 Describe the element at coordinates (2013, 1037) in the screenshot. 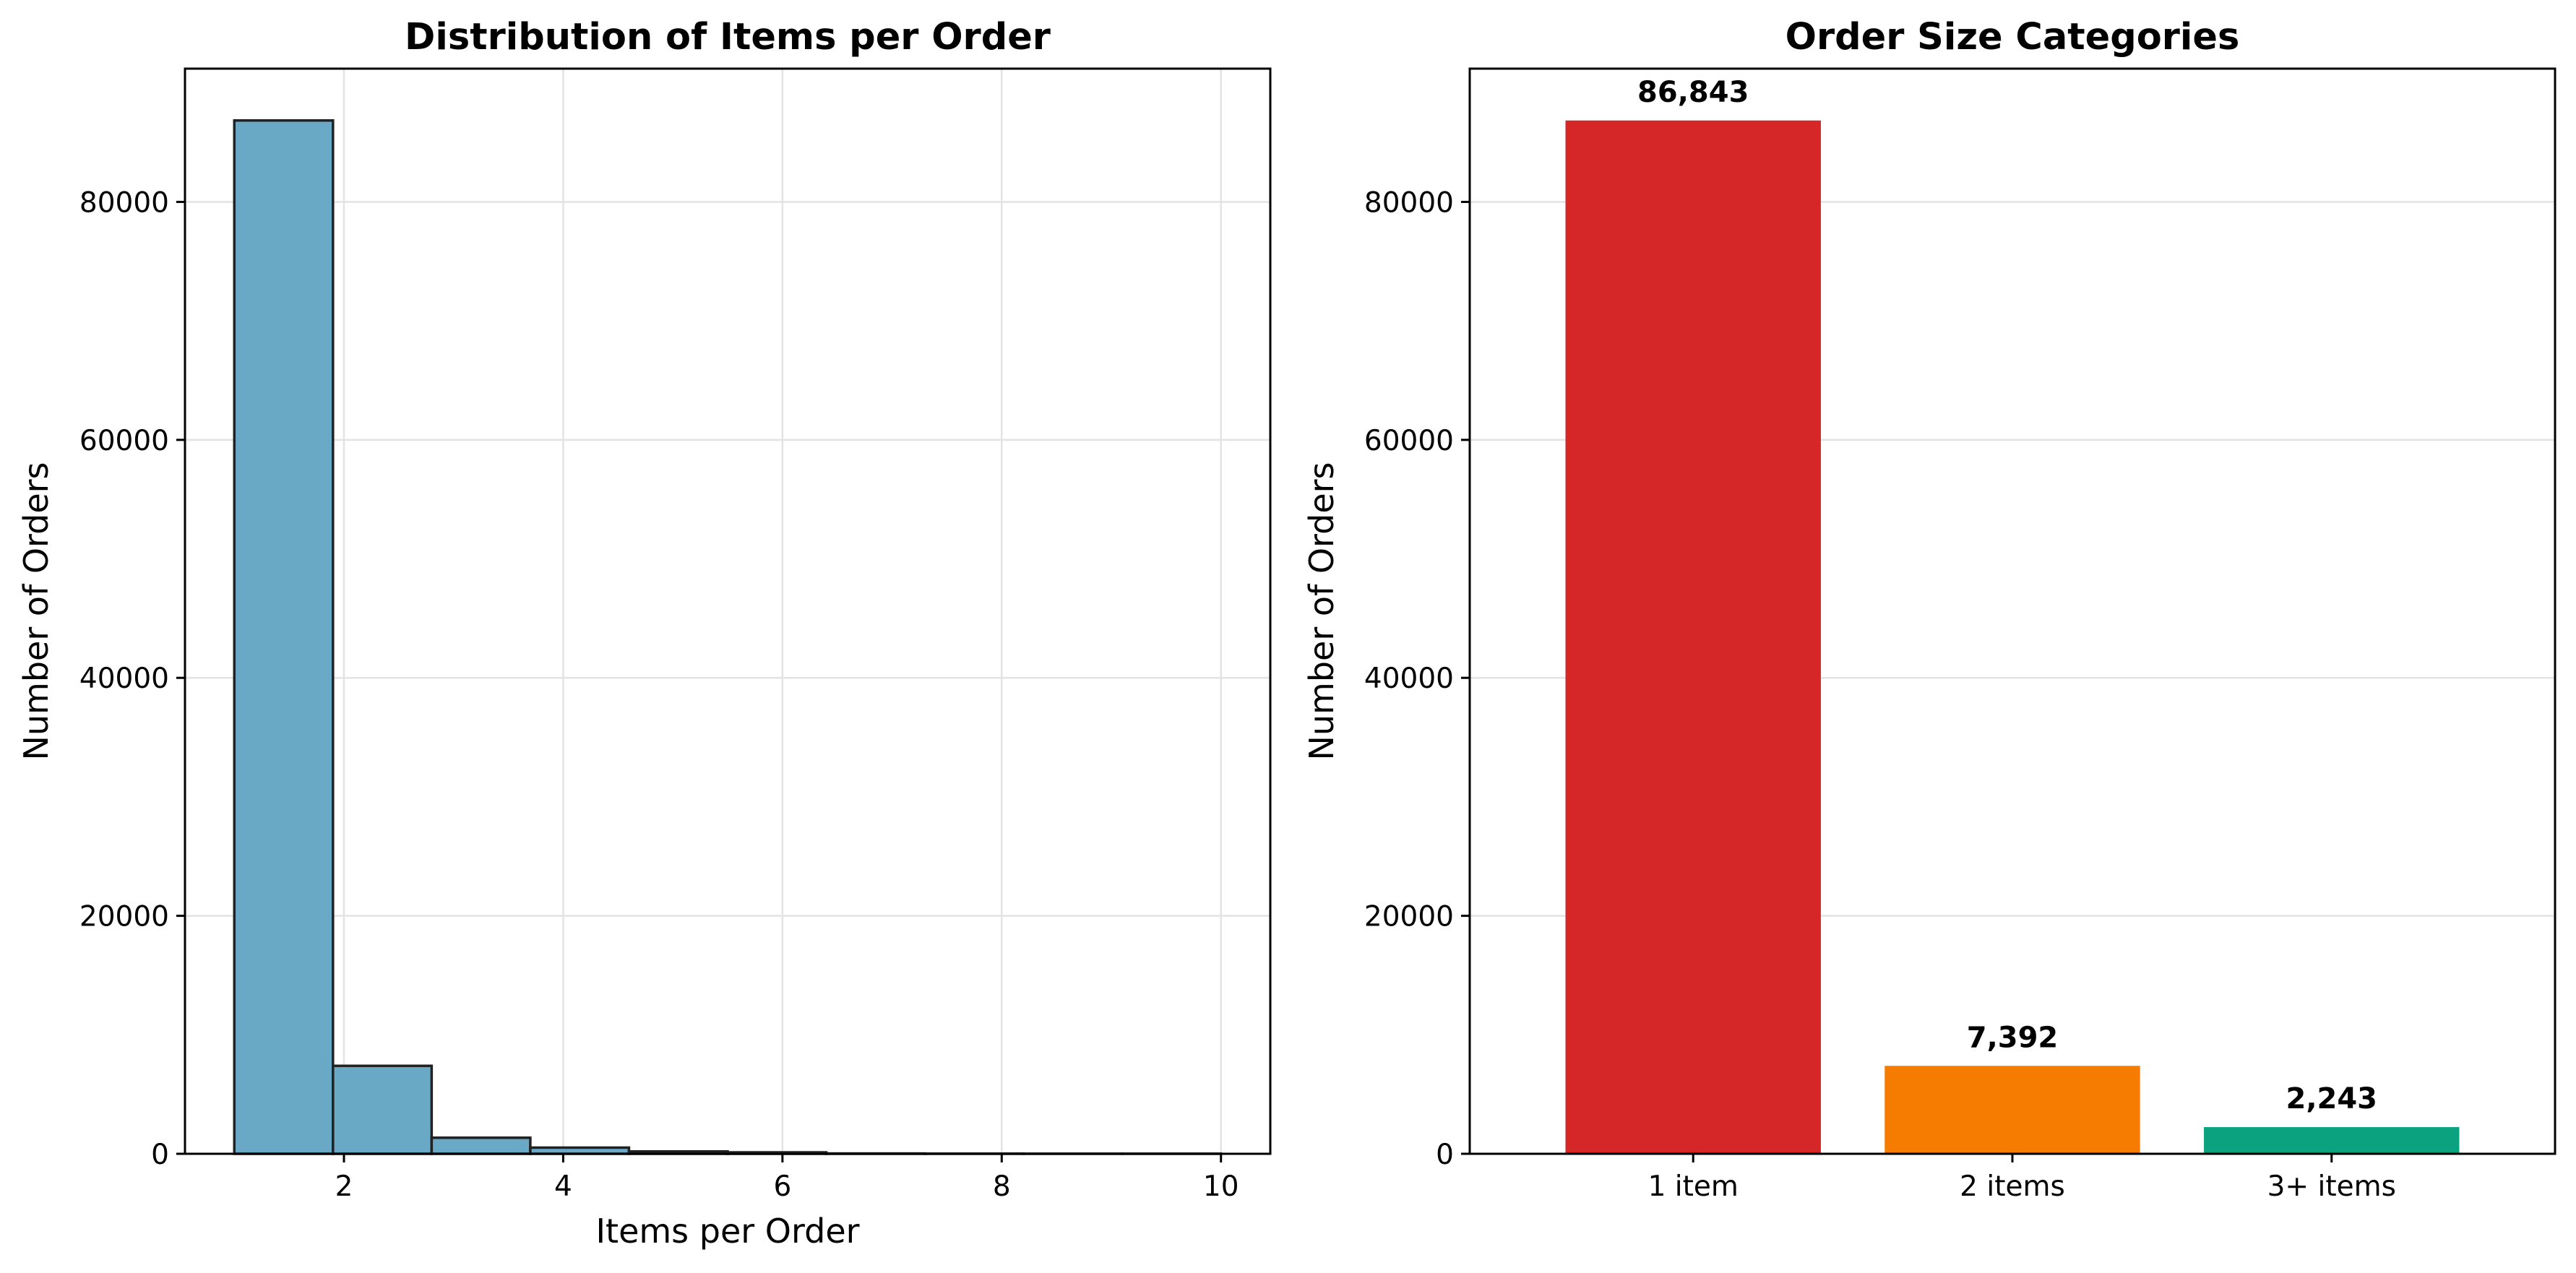

I see `bar-value-label: 7,392` at that location.